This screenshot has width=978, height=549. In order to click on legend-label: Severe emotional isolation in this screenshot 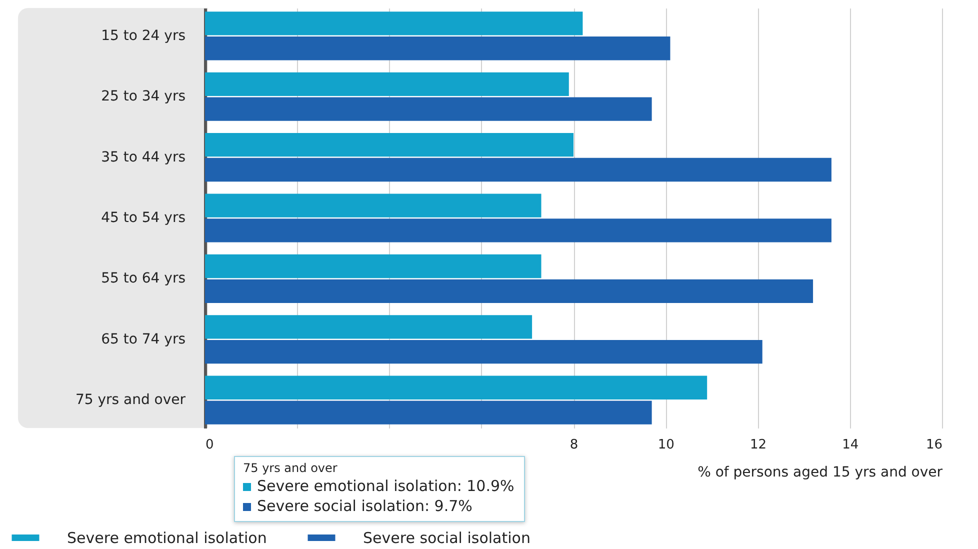, I will do `click(167, 537)`.